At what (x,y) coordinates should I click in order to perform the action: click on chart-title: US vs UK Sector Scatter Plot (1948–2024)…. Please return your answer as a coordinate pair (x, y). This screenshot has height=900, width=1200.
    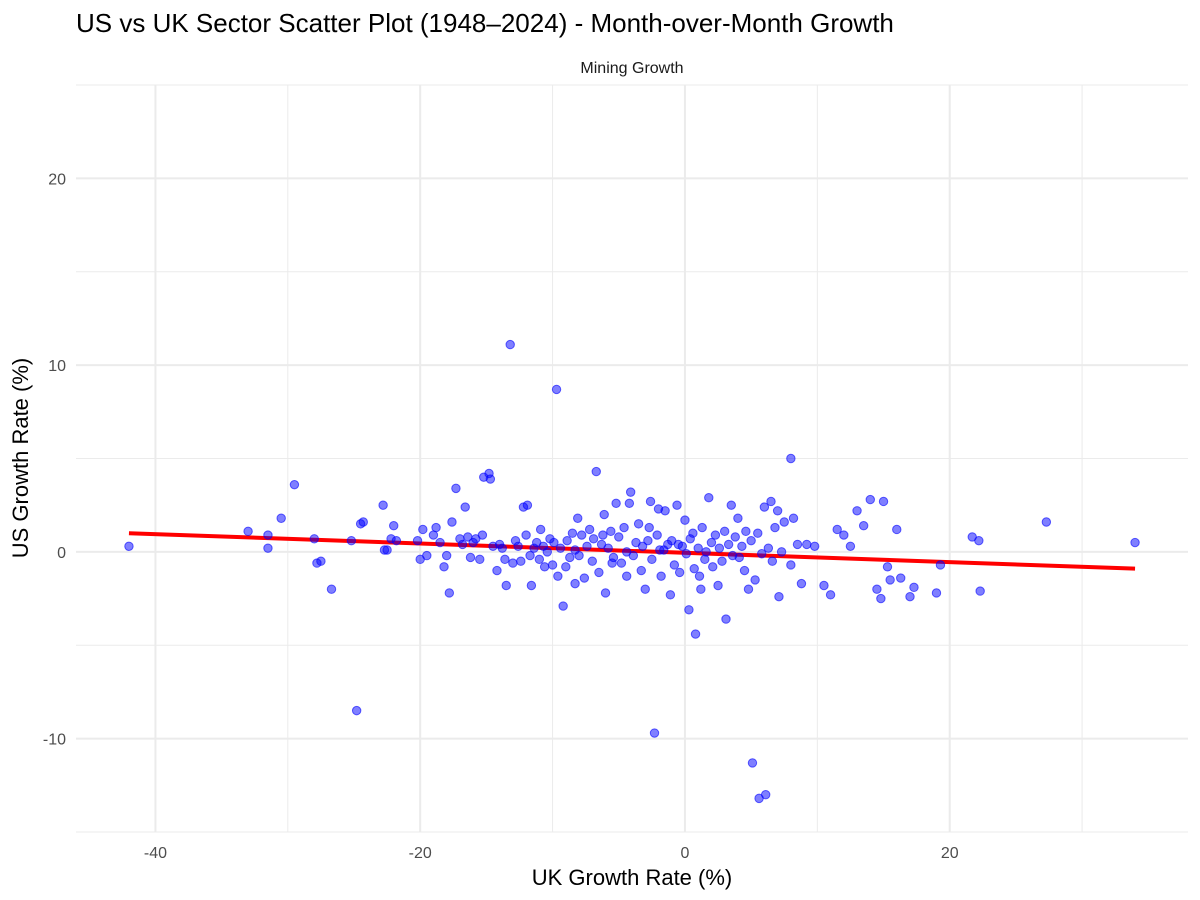
    Looking at the image, I should click on (485, 23).